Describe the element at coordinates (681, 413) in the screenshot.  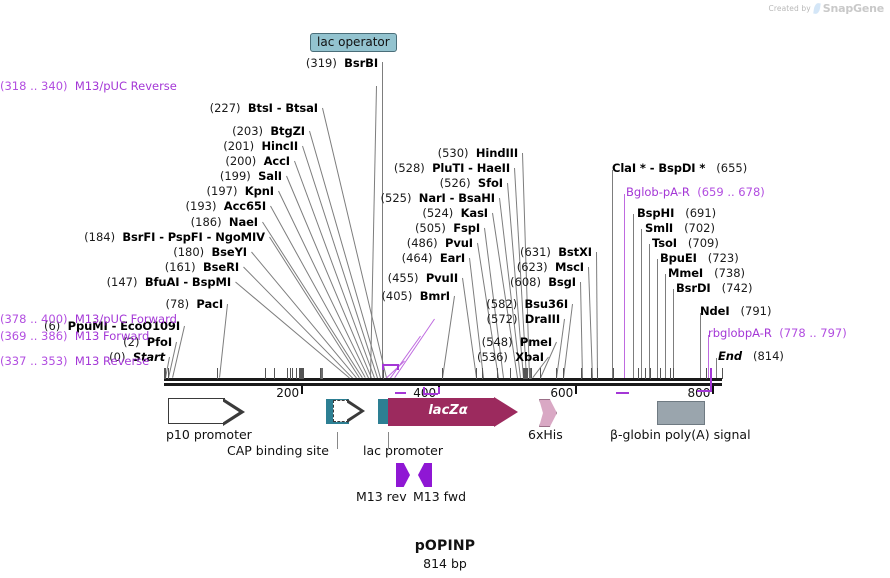
I see `feature-beta-globin-polyA-signal` at that location.